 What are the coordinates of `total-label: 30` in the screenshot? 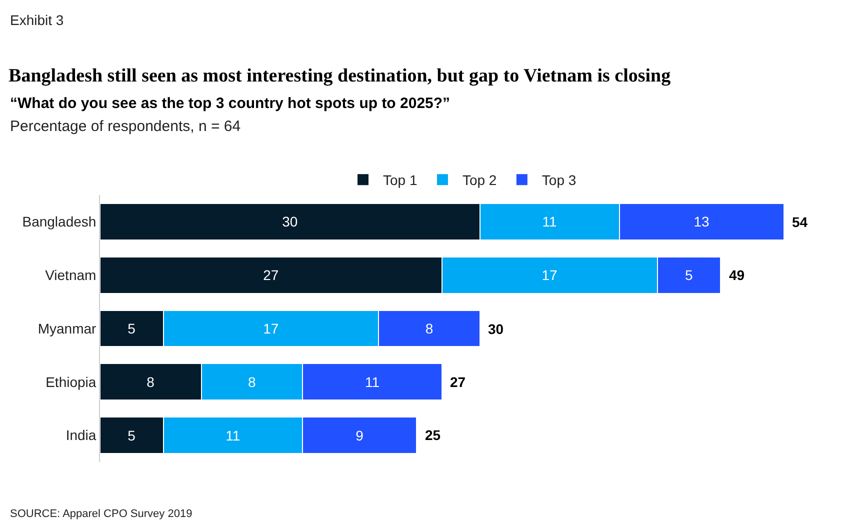 It's located at (496, 329).